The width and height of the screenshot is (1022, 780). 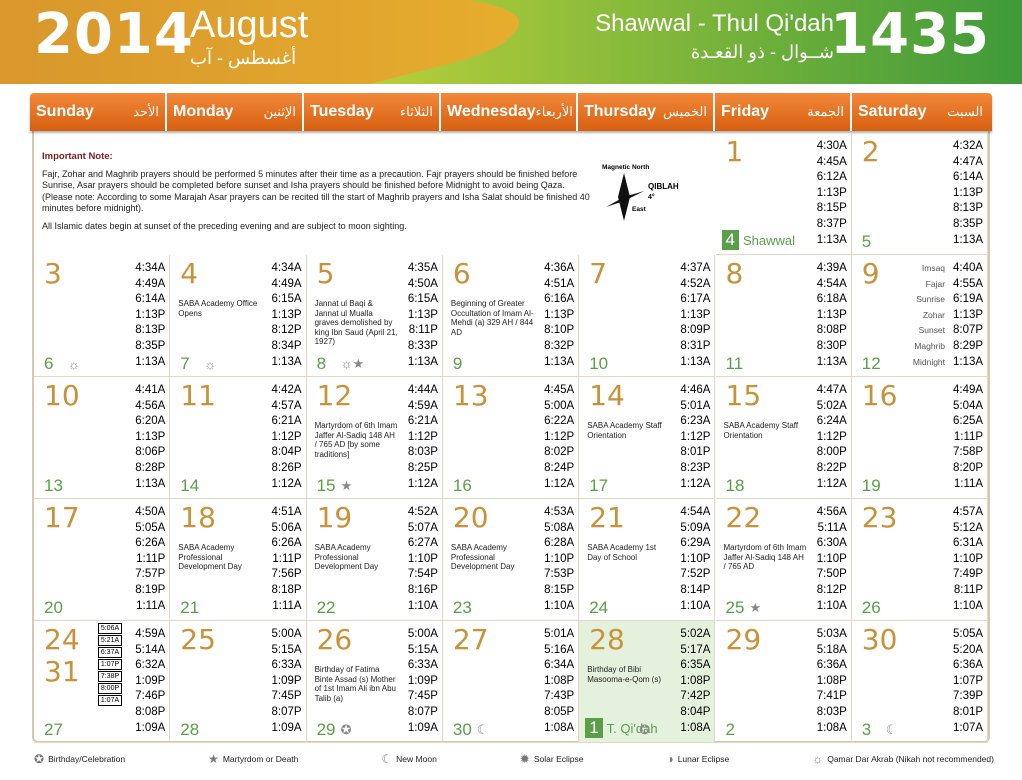 I want to click on prayer-time-label: Sunrise, so click(x=931, y=299).